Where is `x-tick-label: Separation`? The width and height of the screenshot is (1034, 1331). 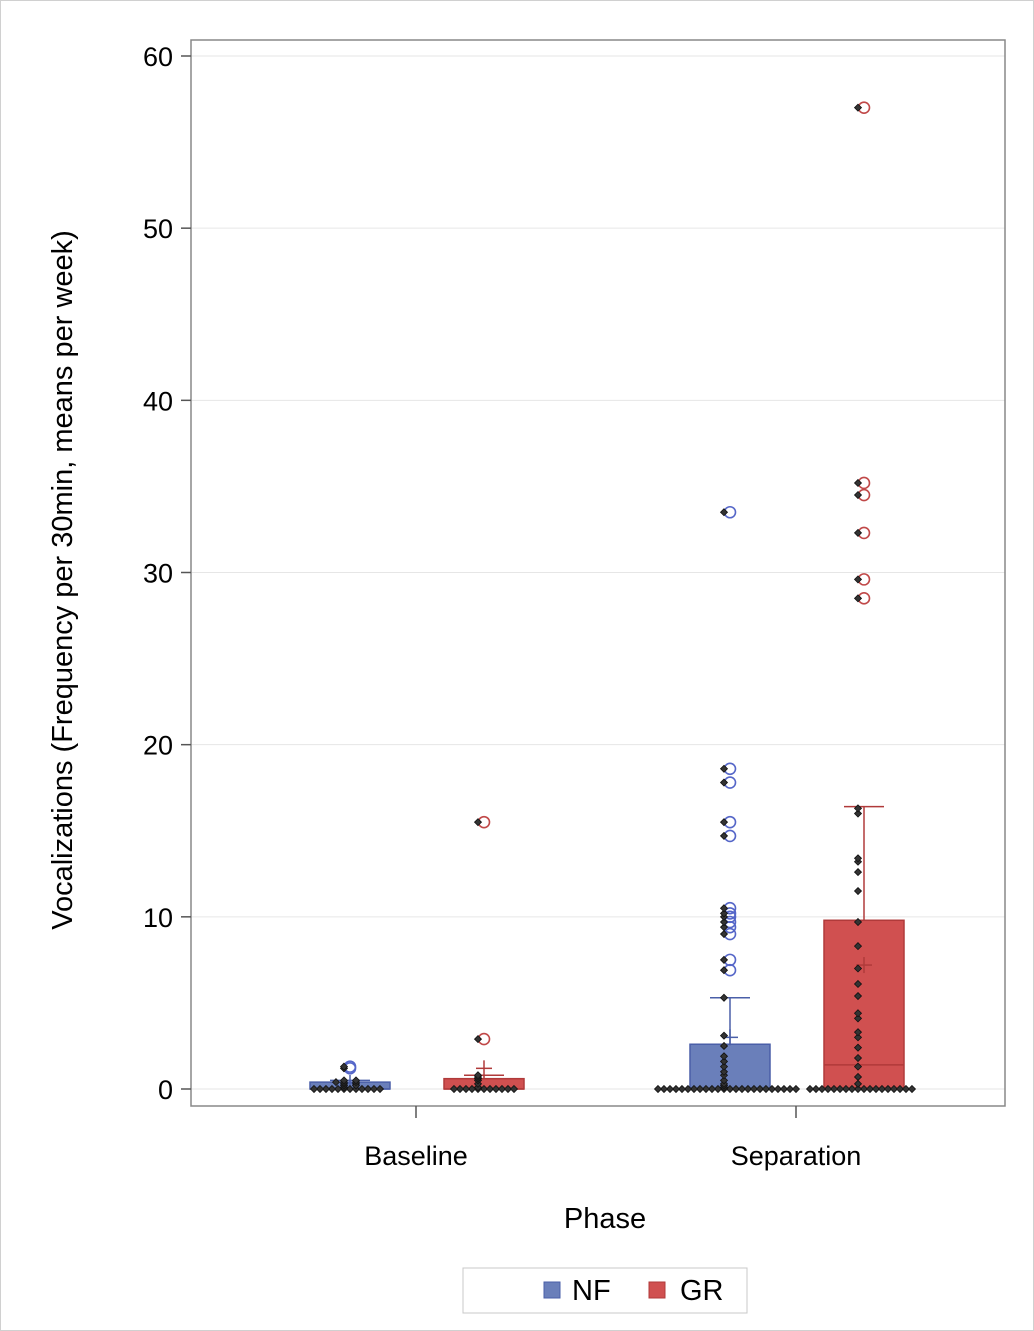
x-tick-label: Separation is located at coordinates (796, 1156).